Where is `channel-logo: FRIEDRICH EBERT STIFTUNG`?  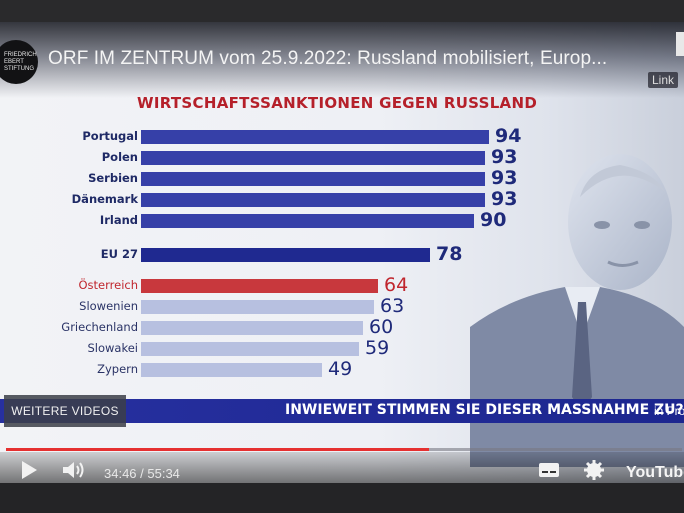
channel-logo: FRIEDRICH EBERT STIFTUNG is located at coordinates (19, 62).